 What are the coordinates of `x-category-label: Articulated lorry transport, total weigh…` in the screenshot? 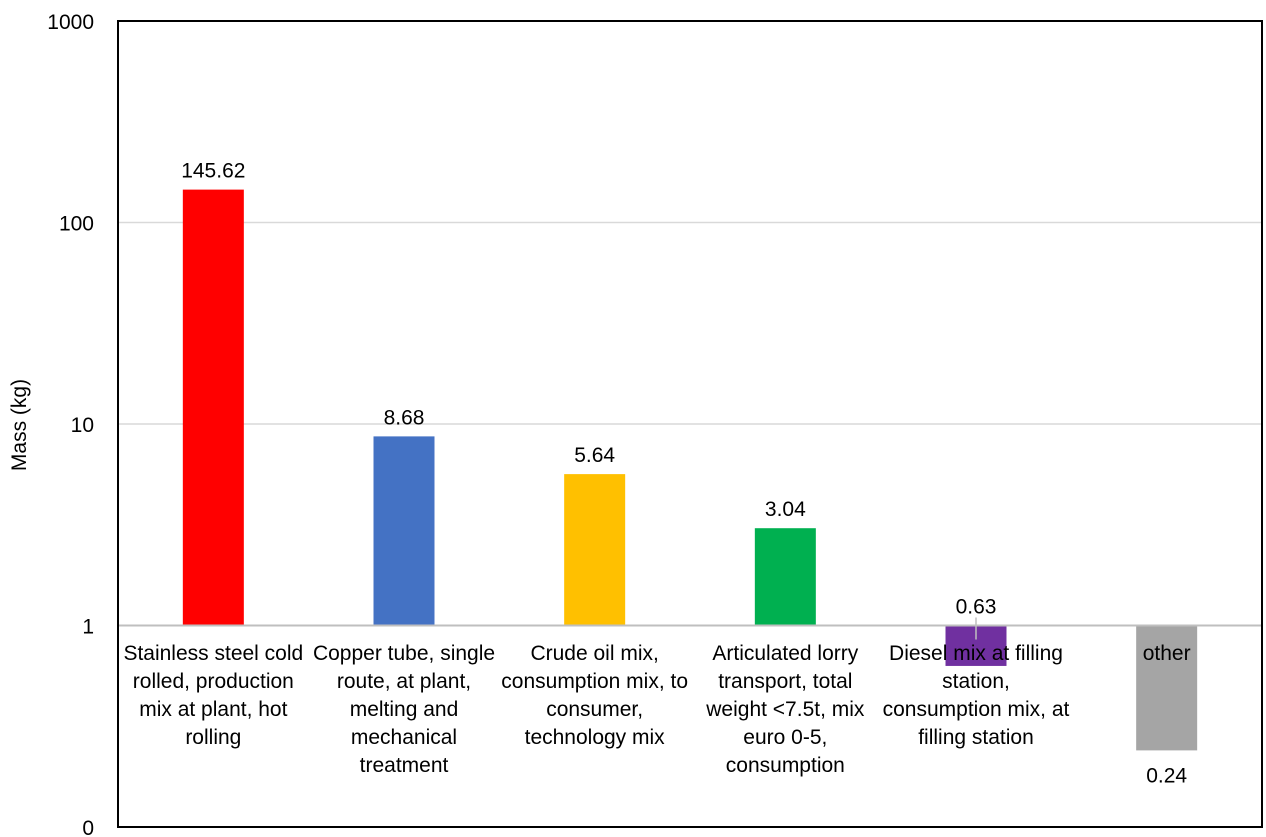 It's located at (785, 709).